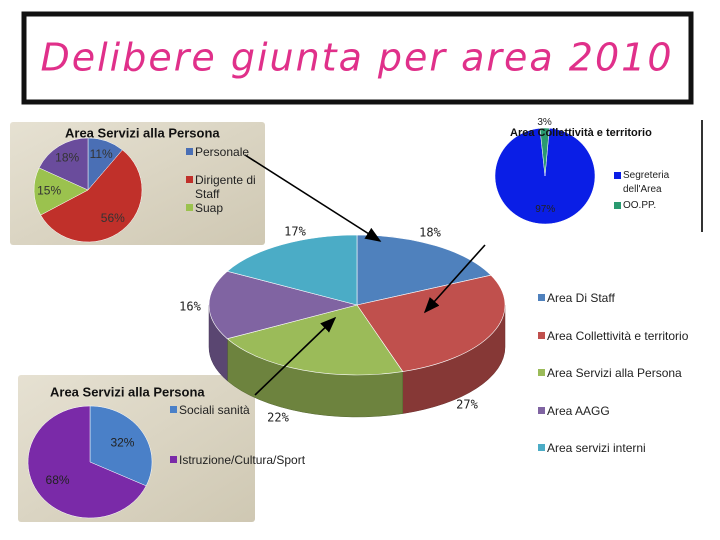 This screenshot has height=540, width=720. Describe the element at coordinates (596, 448) in the screenshot. I see `legend-label: Area servizi interni` at that location.